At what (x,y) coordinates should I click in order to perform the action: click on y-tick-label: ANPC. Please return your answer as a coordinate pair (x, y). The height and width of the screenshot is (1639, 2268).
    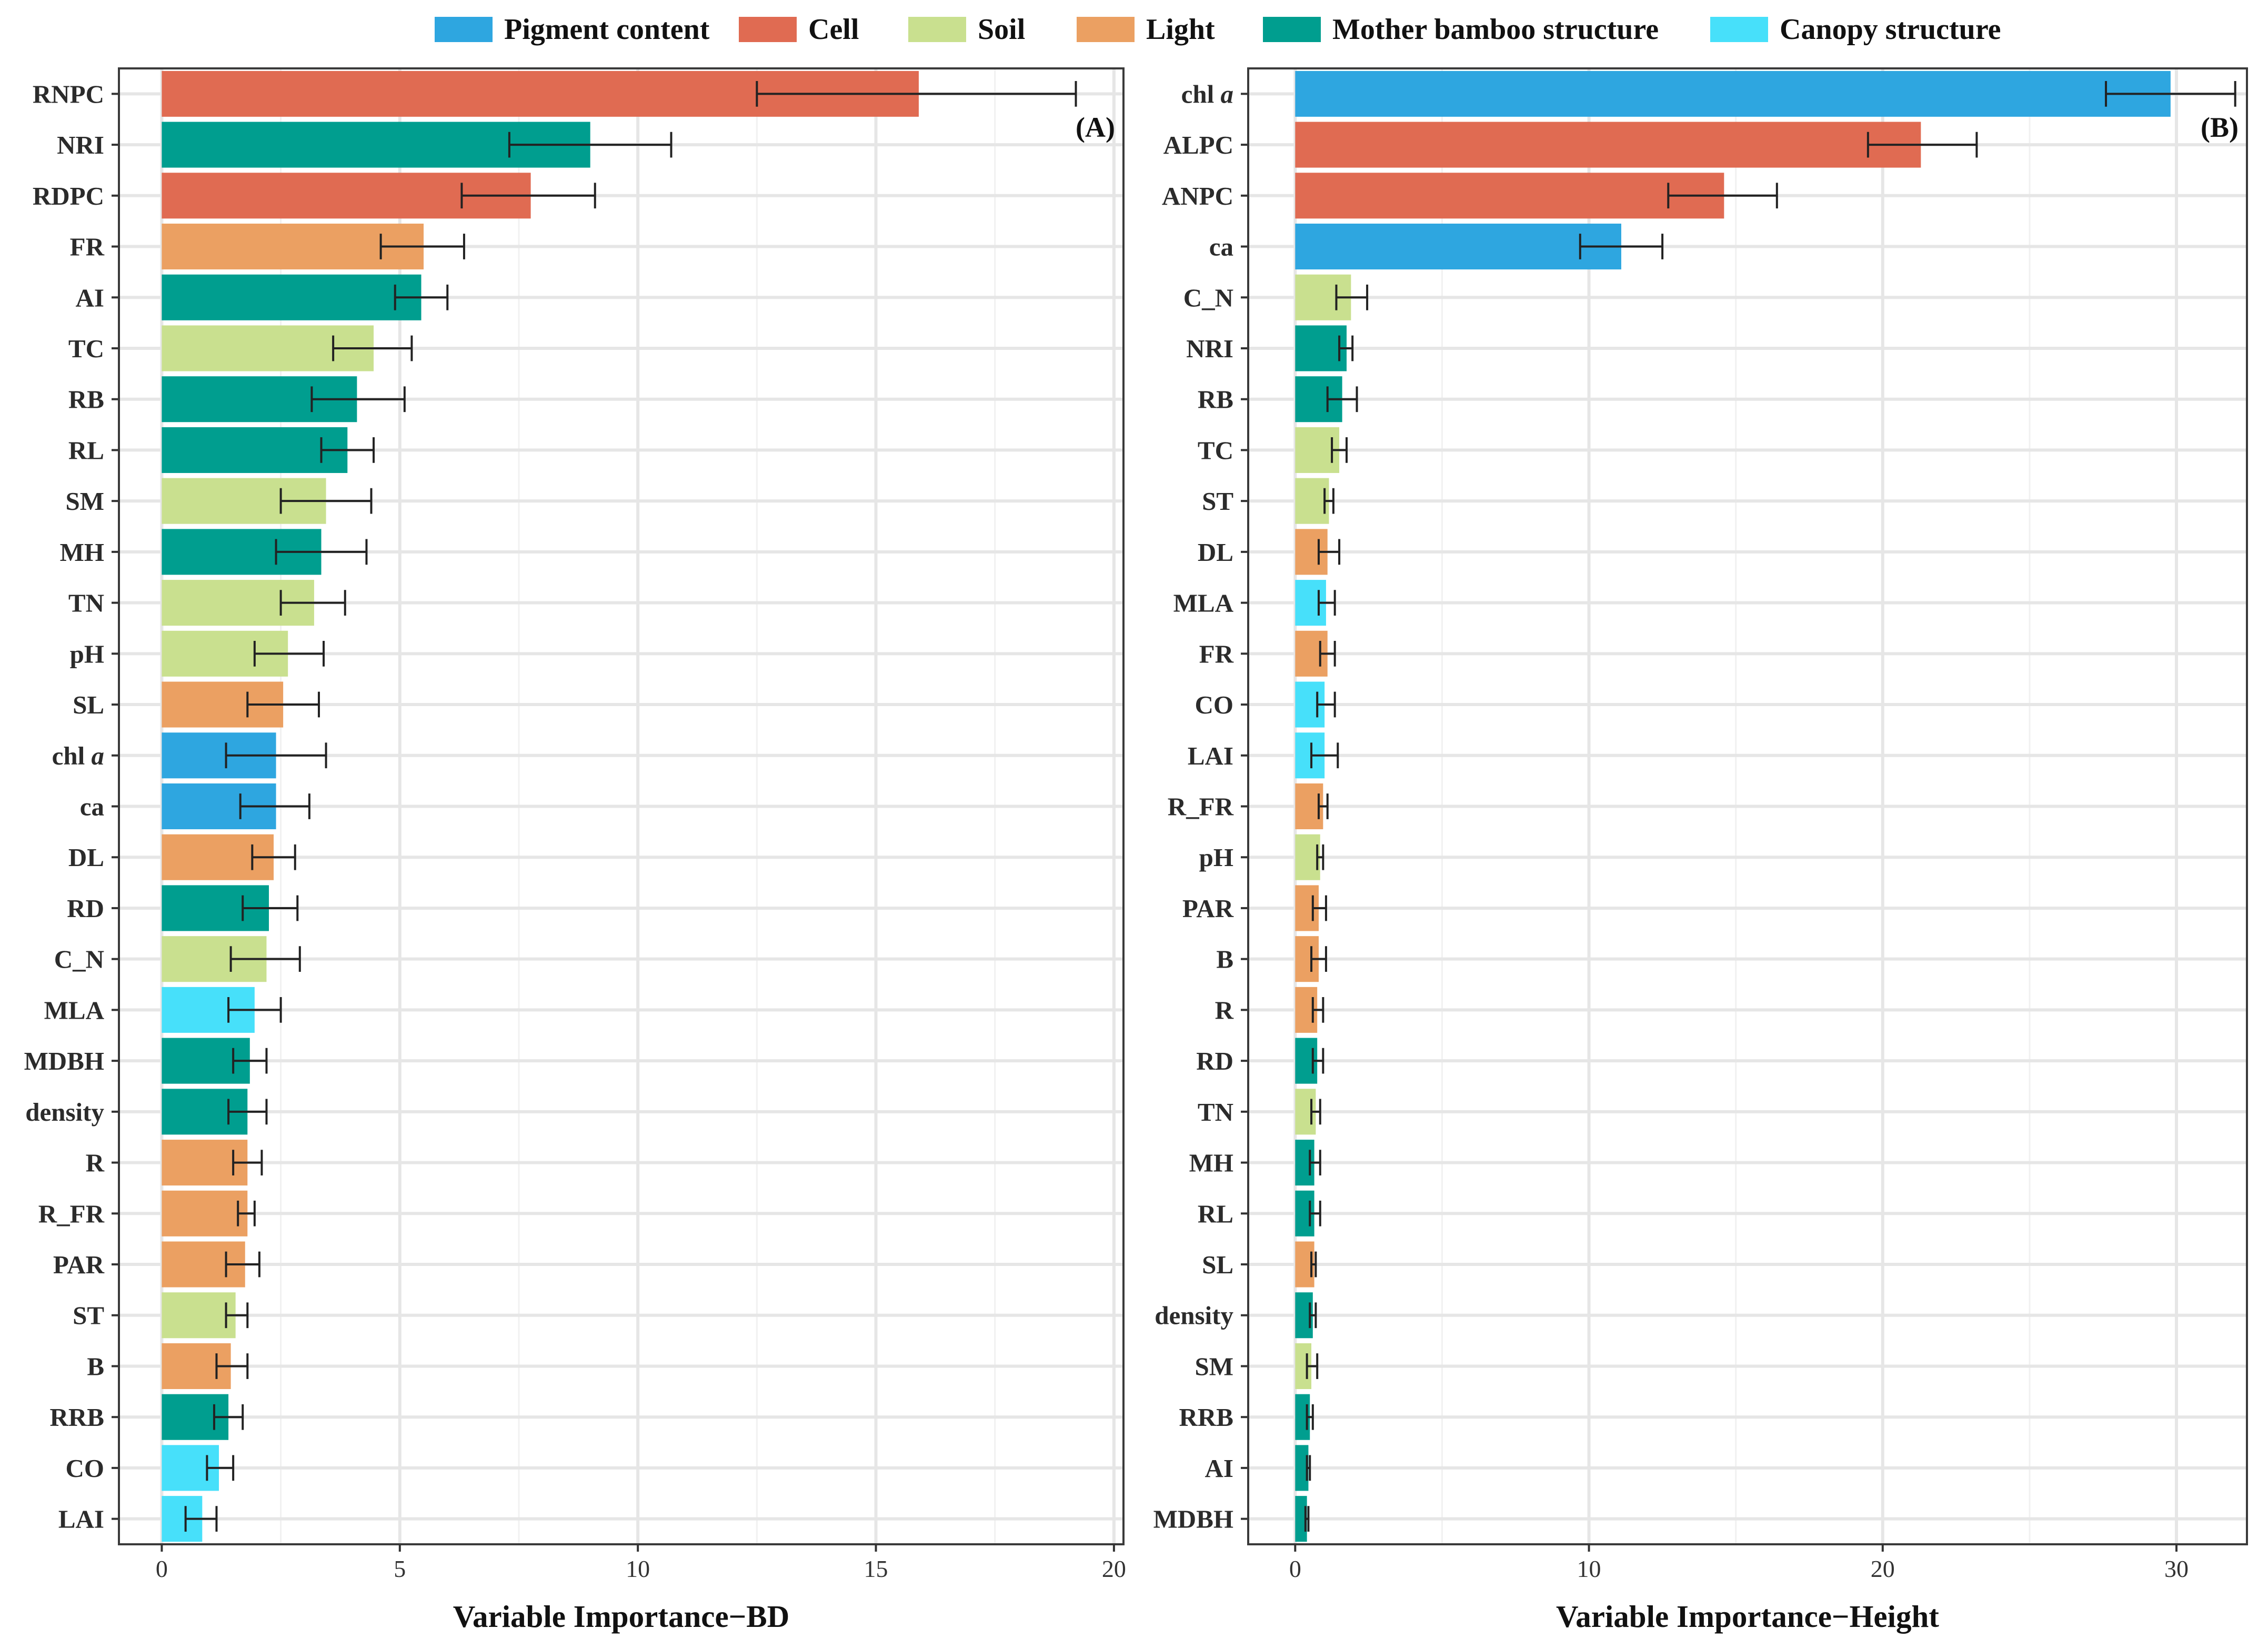
    Looking at the image, I should click on (1197, 196).